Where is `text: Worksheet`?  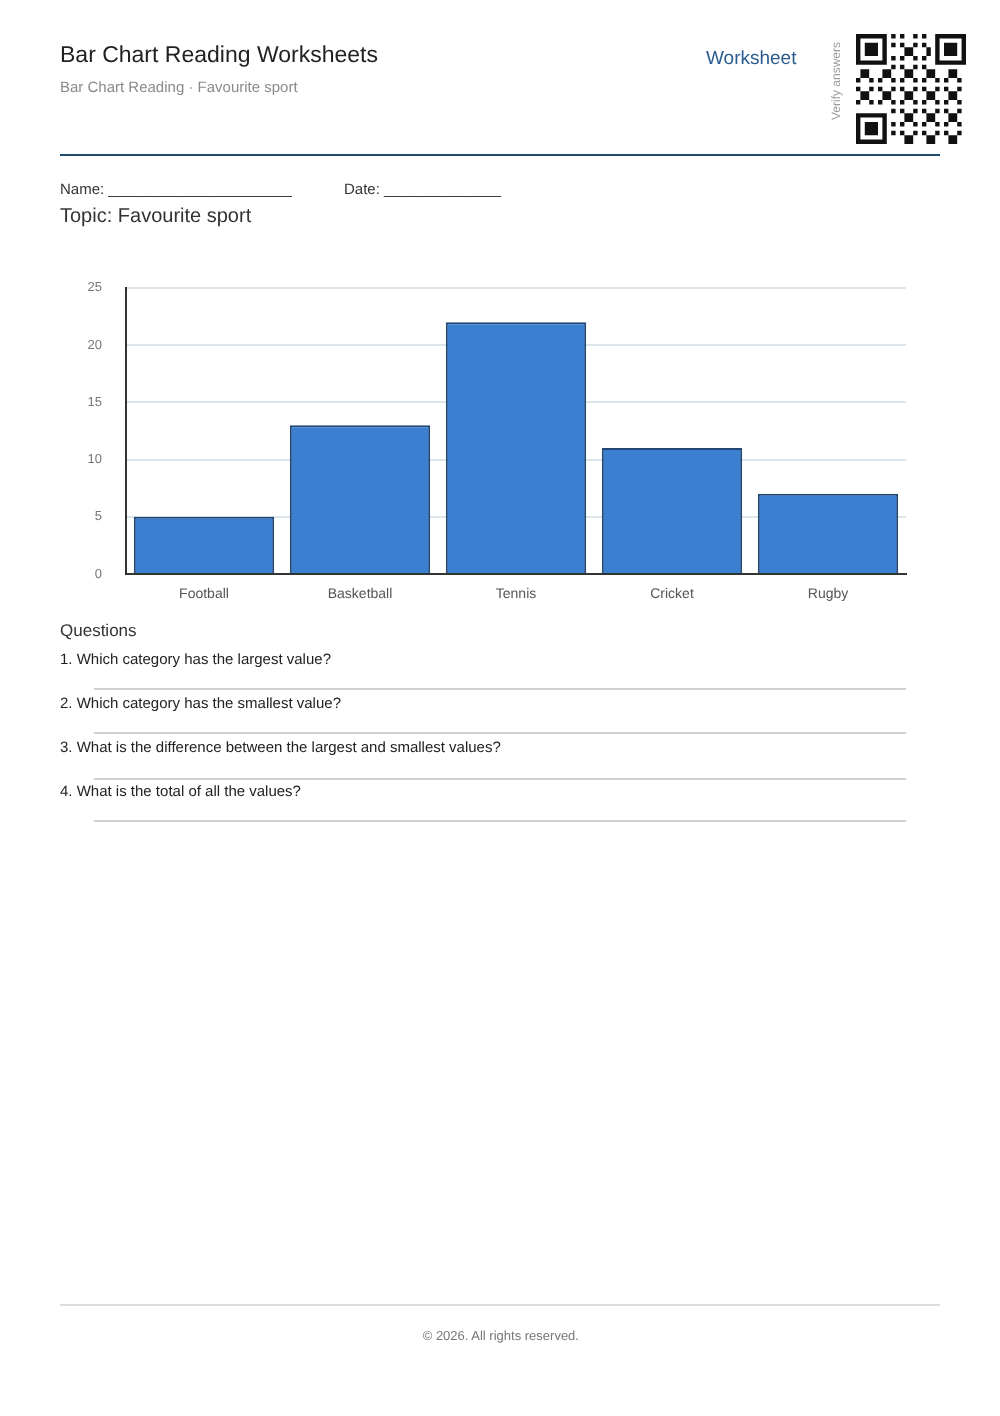
text: Worksheet is located at coordinates (751, 59).